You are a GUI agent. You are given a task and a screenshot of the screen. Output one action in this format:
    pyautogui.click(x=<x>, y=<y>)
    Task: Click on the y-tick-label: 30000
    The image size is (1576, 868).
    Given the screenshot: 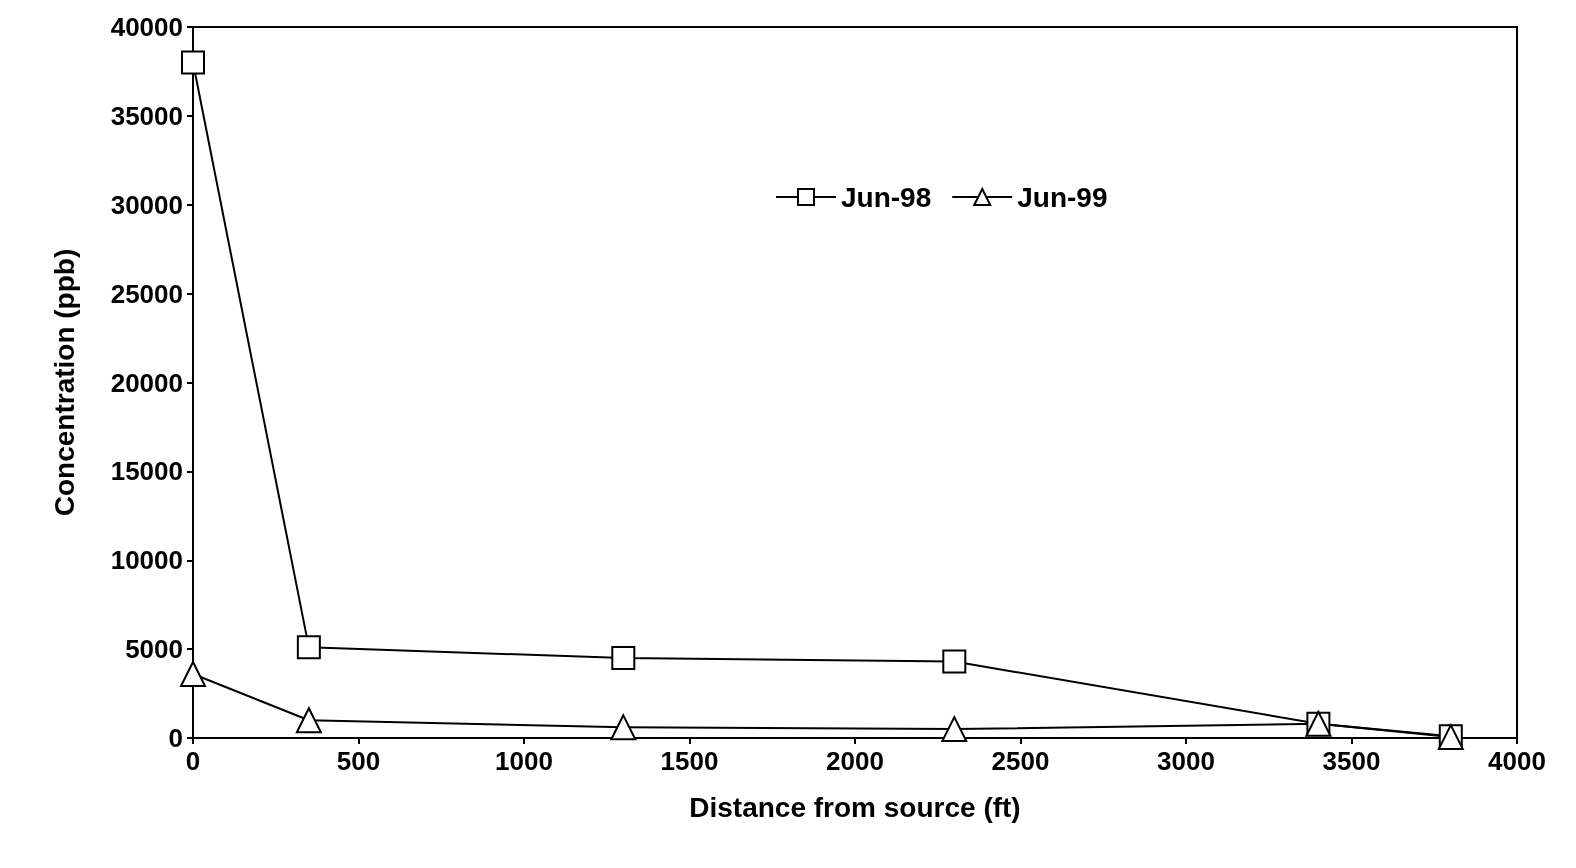 What is the action you would take?
    pyautogui.click(x=146, y=204)
    